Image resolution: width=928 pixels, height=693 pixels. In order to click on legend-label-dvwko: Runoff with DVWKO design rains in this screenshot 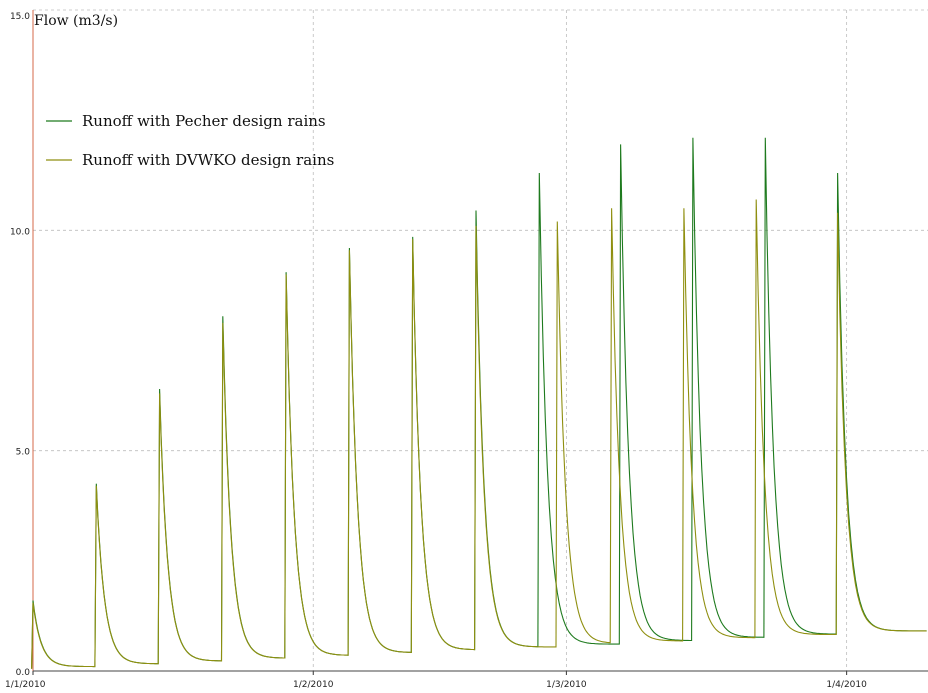, I will do `click(208, 160)`.